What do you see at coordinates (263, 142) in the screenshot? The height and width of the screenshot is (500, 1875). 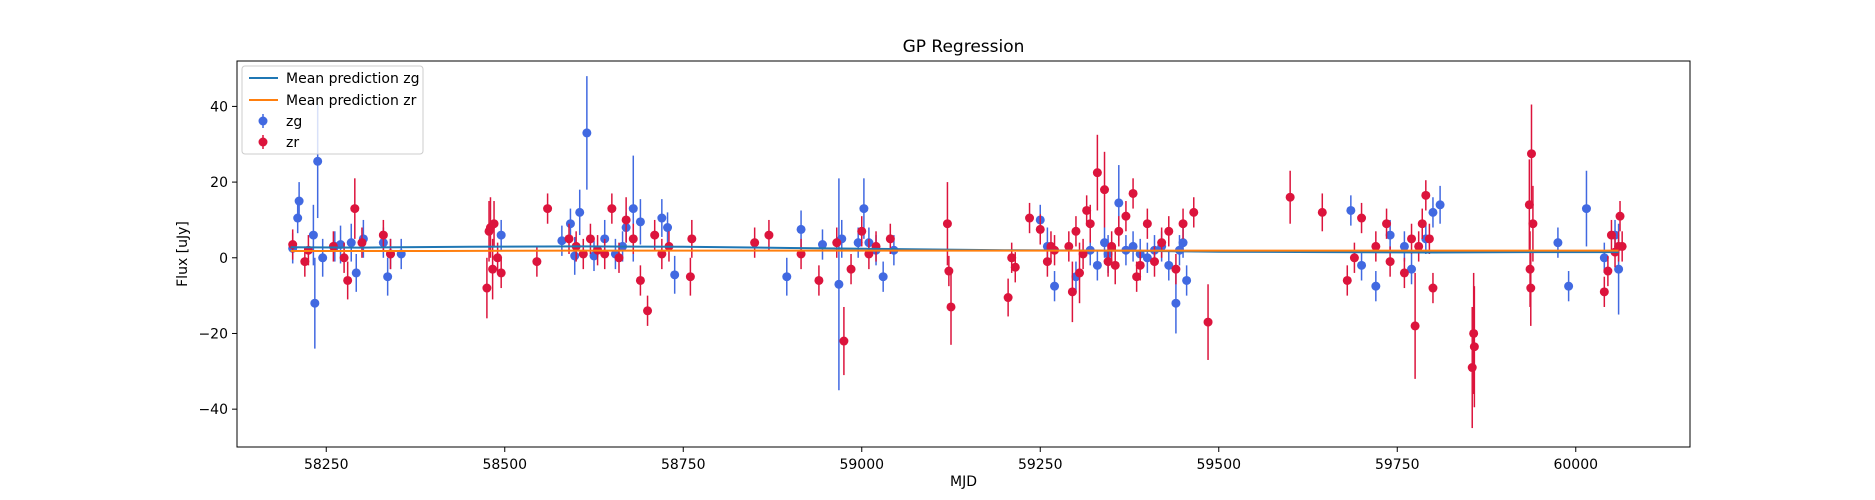 I see `legend-swatch-zr` at bounding box center [263, 142].